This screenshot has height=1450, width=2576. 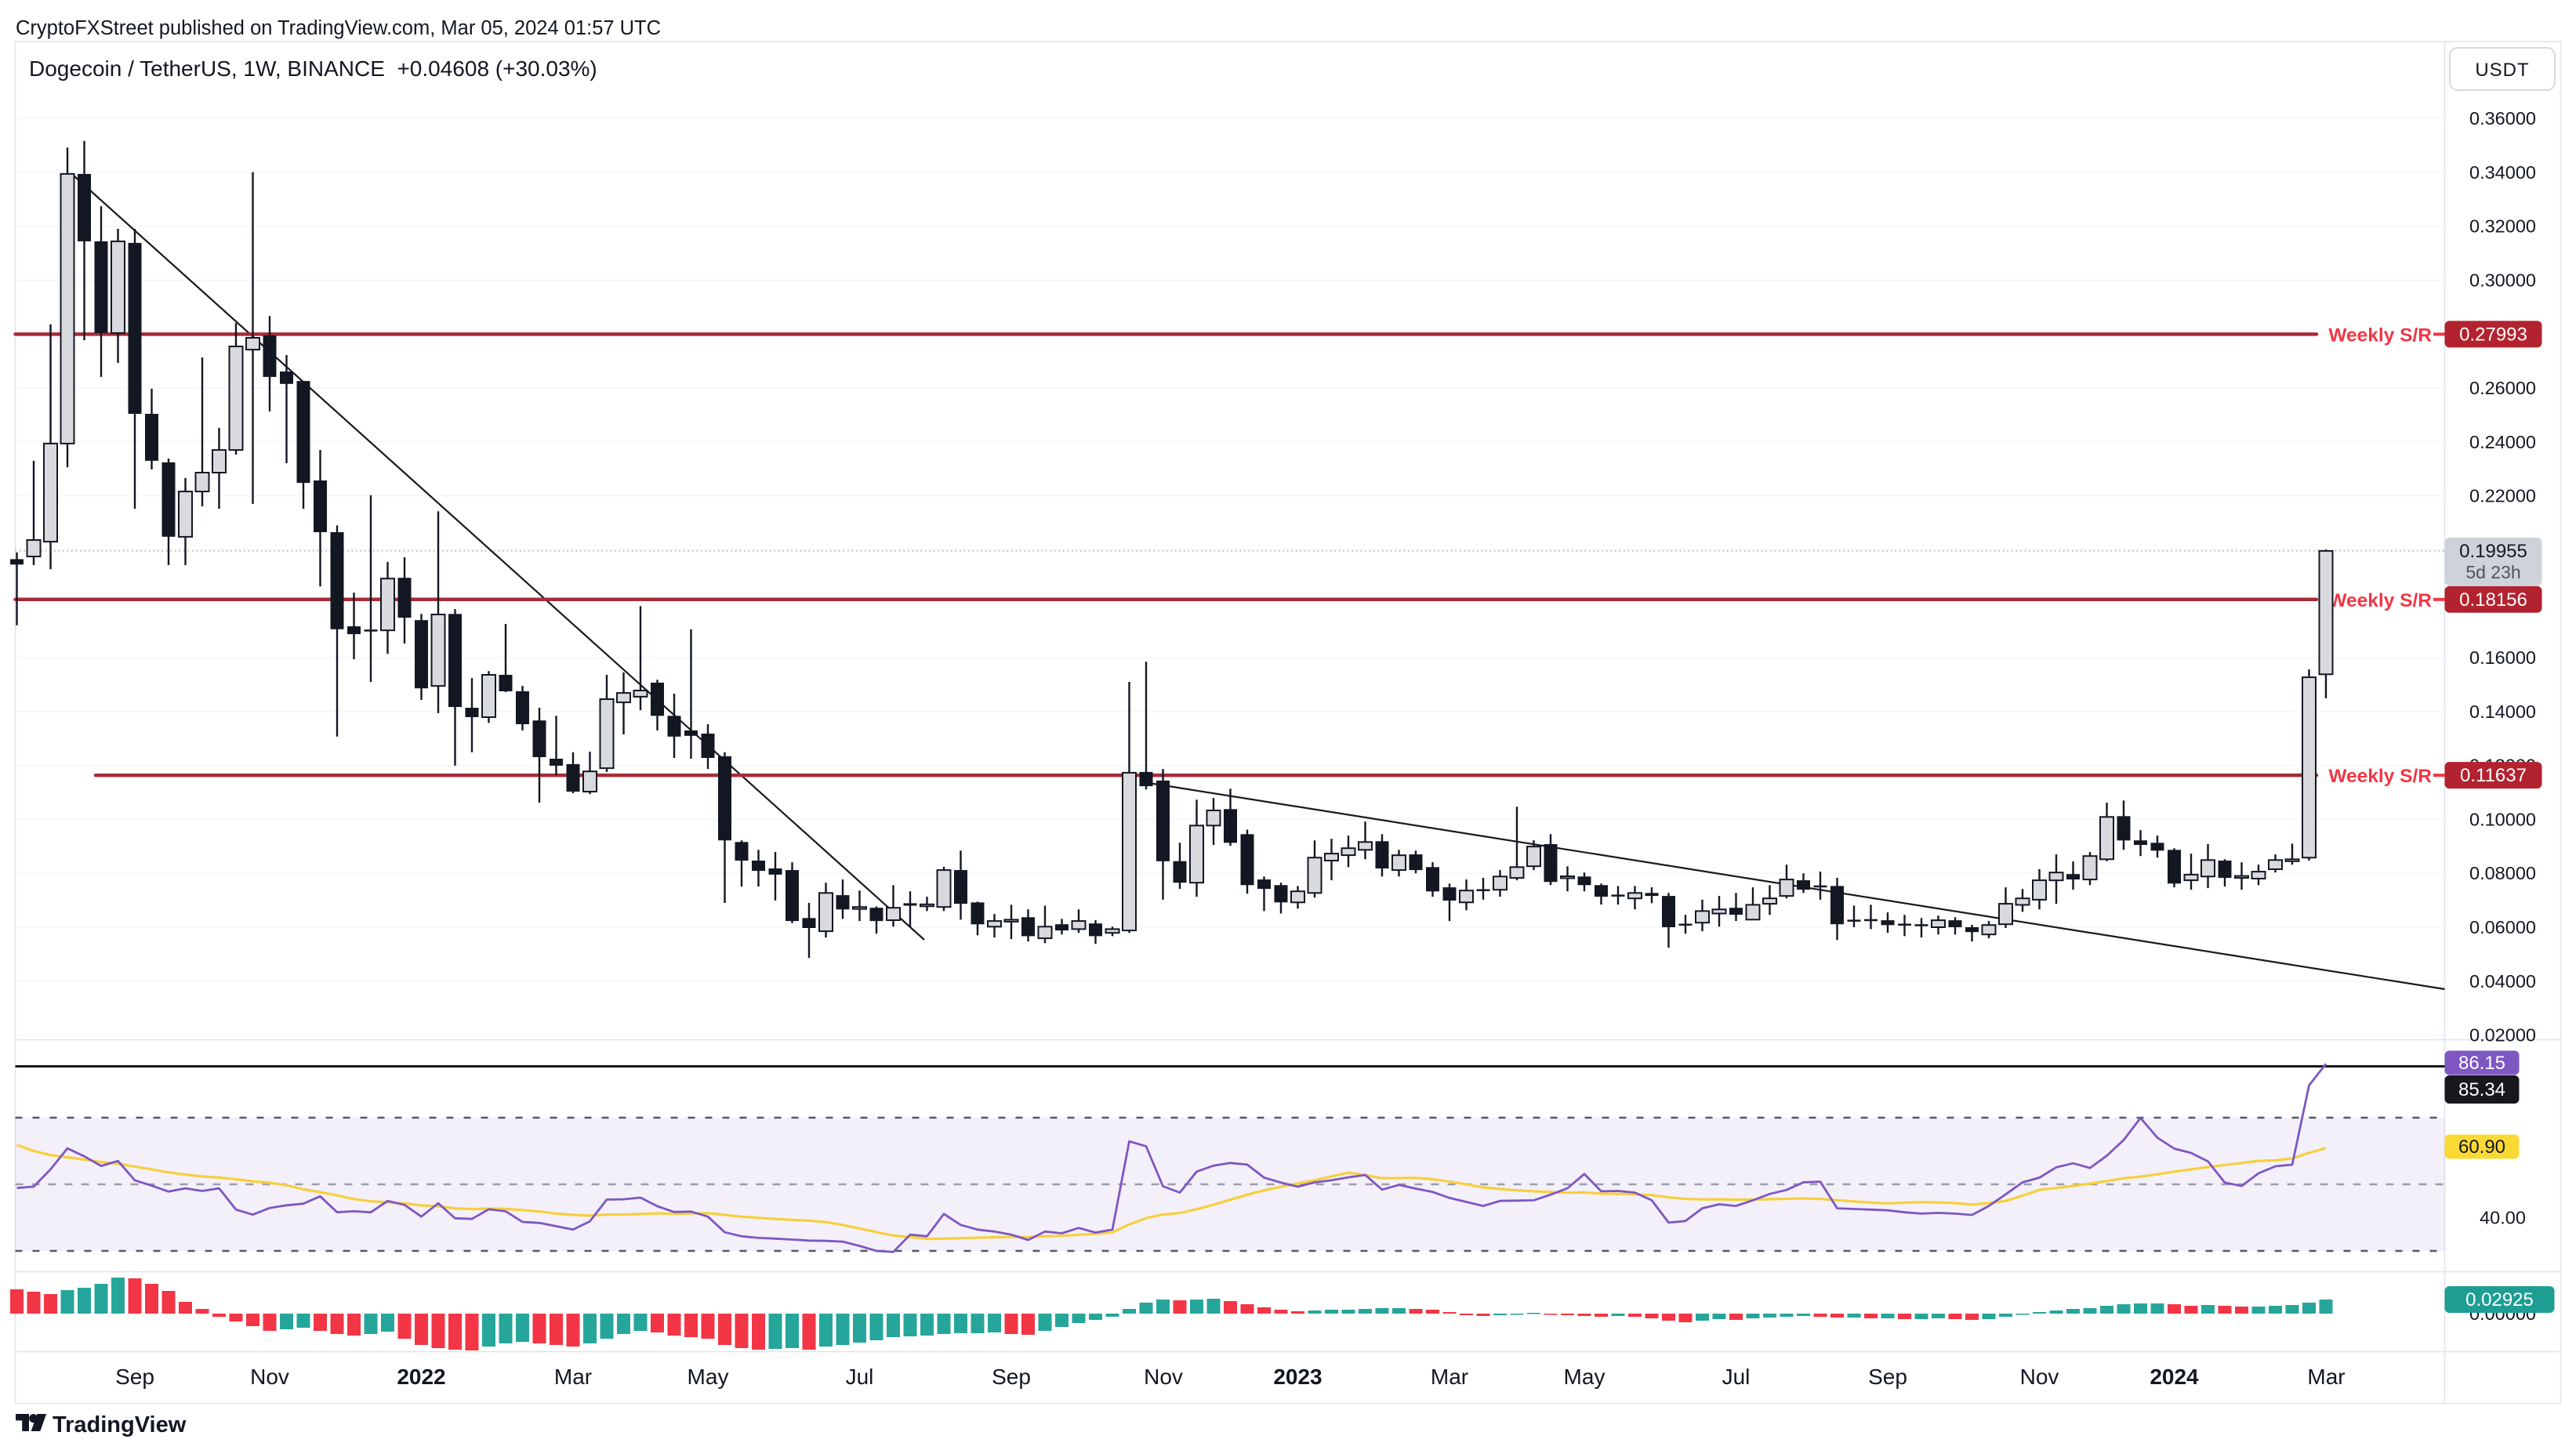 I want to click on svg-text: TradingView, so click(x=120, y=1425).